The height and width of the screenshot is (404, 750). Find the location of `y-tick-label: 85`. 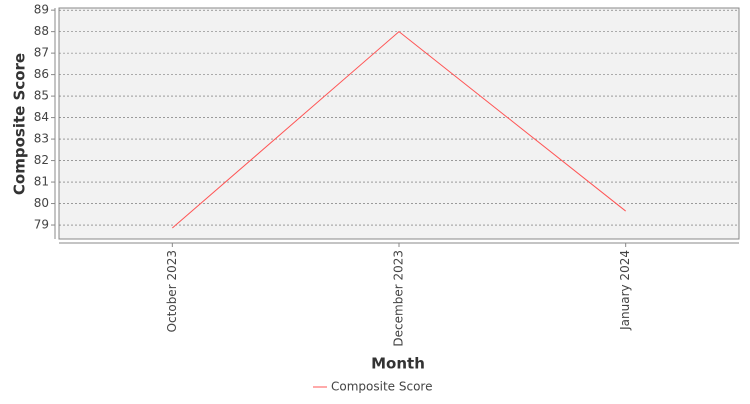

y-tick-label: 85 is located at coordinates (41, 96).